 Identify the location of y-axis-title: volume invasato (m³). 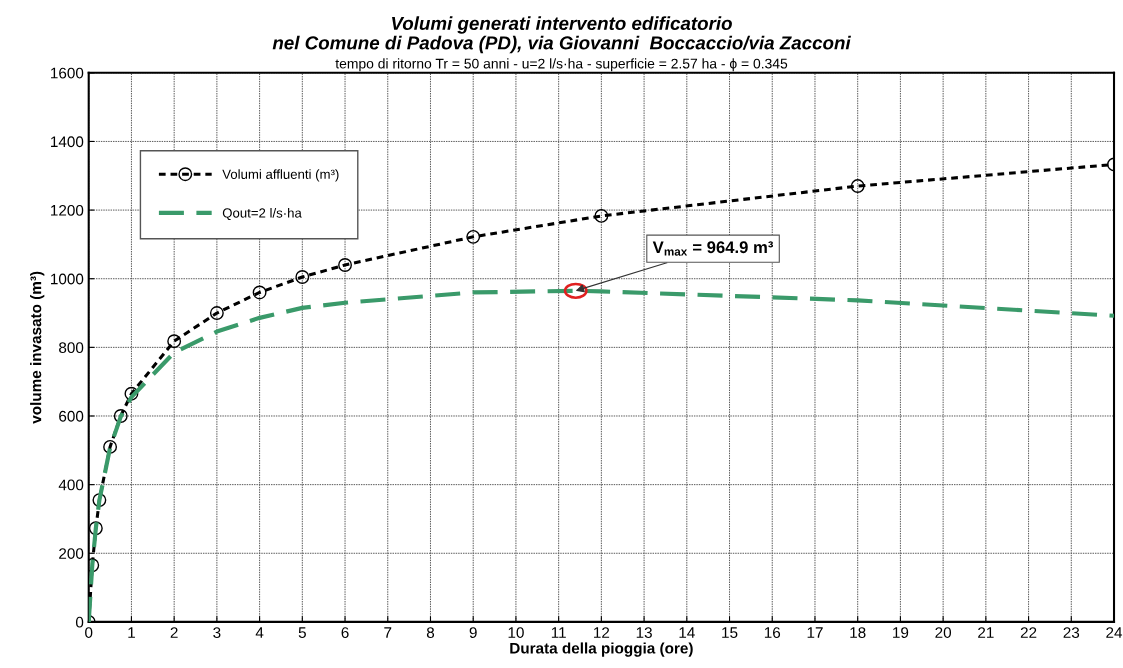
(37, 347).